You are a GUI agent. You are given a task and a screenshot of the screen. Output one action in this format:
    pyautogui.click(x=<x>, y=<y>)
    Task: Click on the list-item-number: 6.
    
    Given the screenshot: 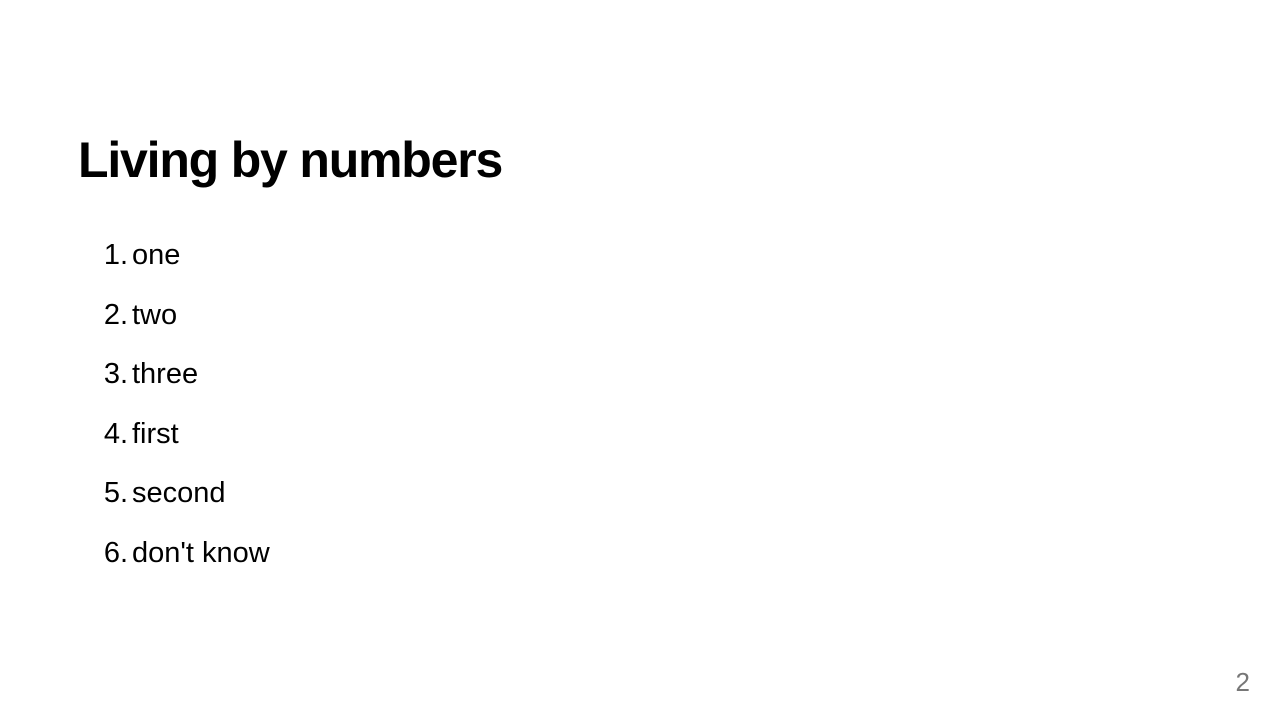 What is the action you would take?
    pyautogui.click(x=115, y=552)
    